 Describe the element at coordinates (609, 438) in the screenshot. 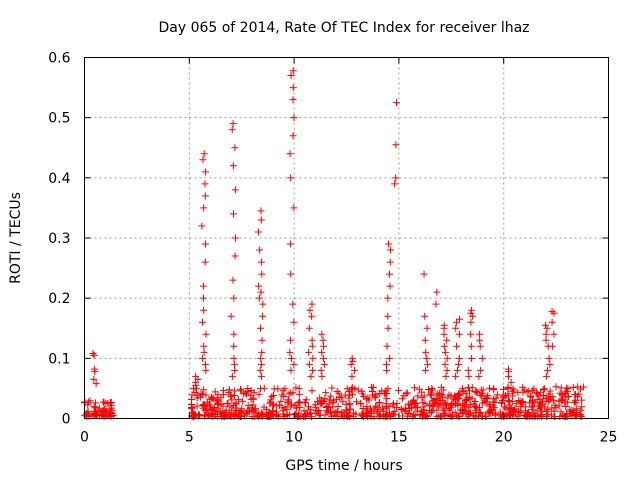

I see `x-tick-label: 25` at that location.